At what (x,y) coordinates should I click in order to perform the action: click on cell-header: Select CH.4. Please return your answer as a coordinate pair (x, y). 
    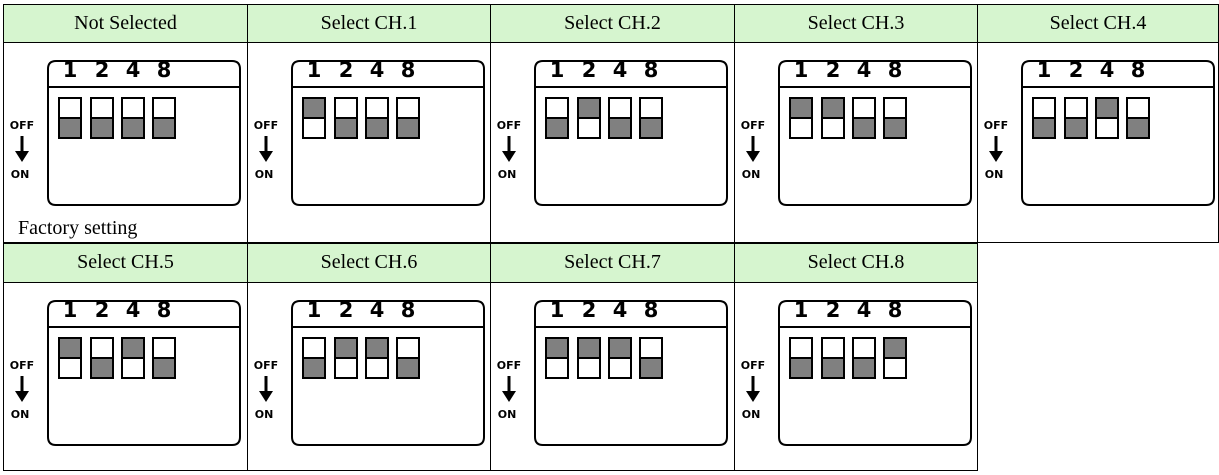
    Looking at the image, I should click on (1098, 23).